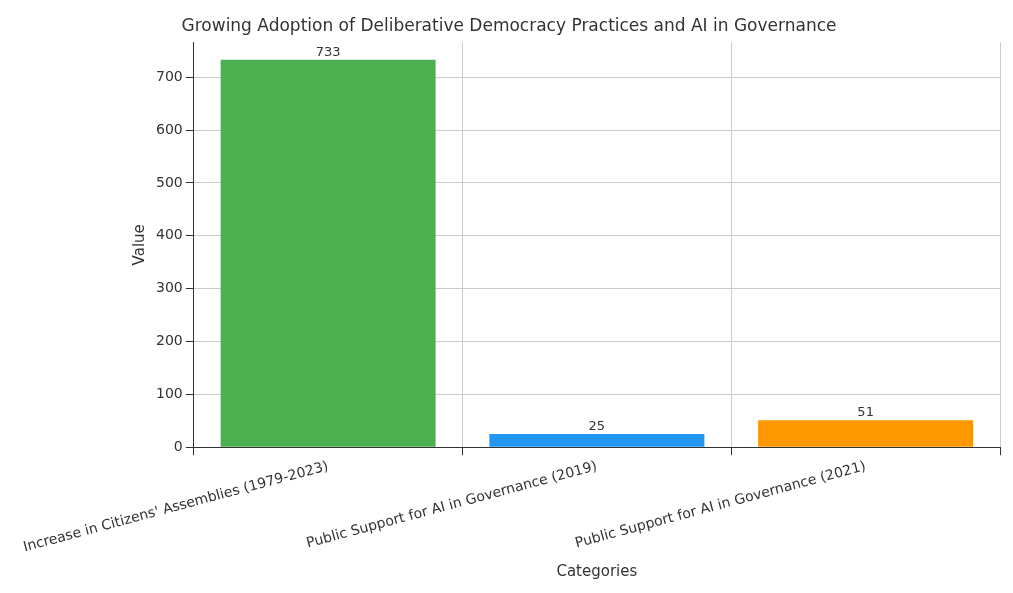 This screenshot has height=593, width=1013. I want to click on y-tick-label: 100, so click(169, 393).